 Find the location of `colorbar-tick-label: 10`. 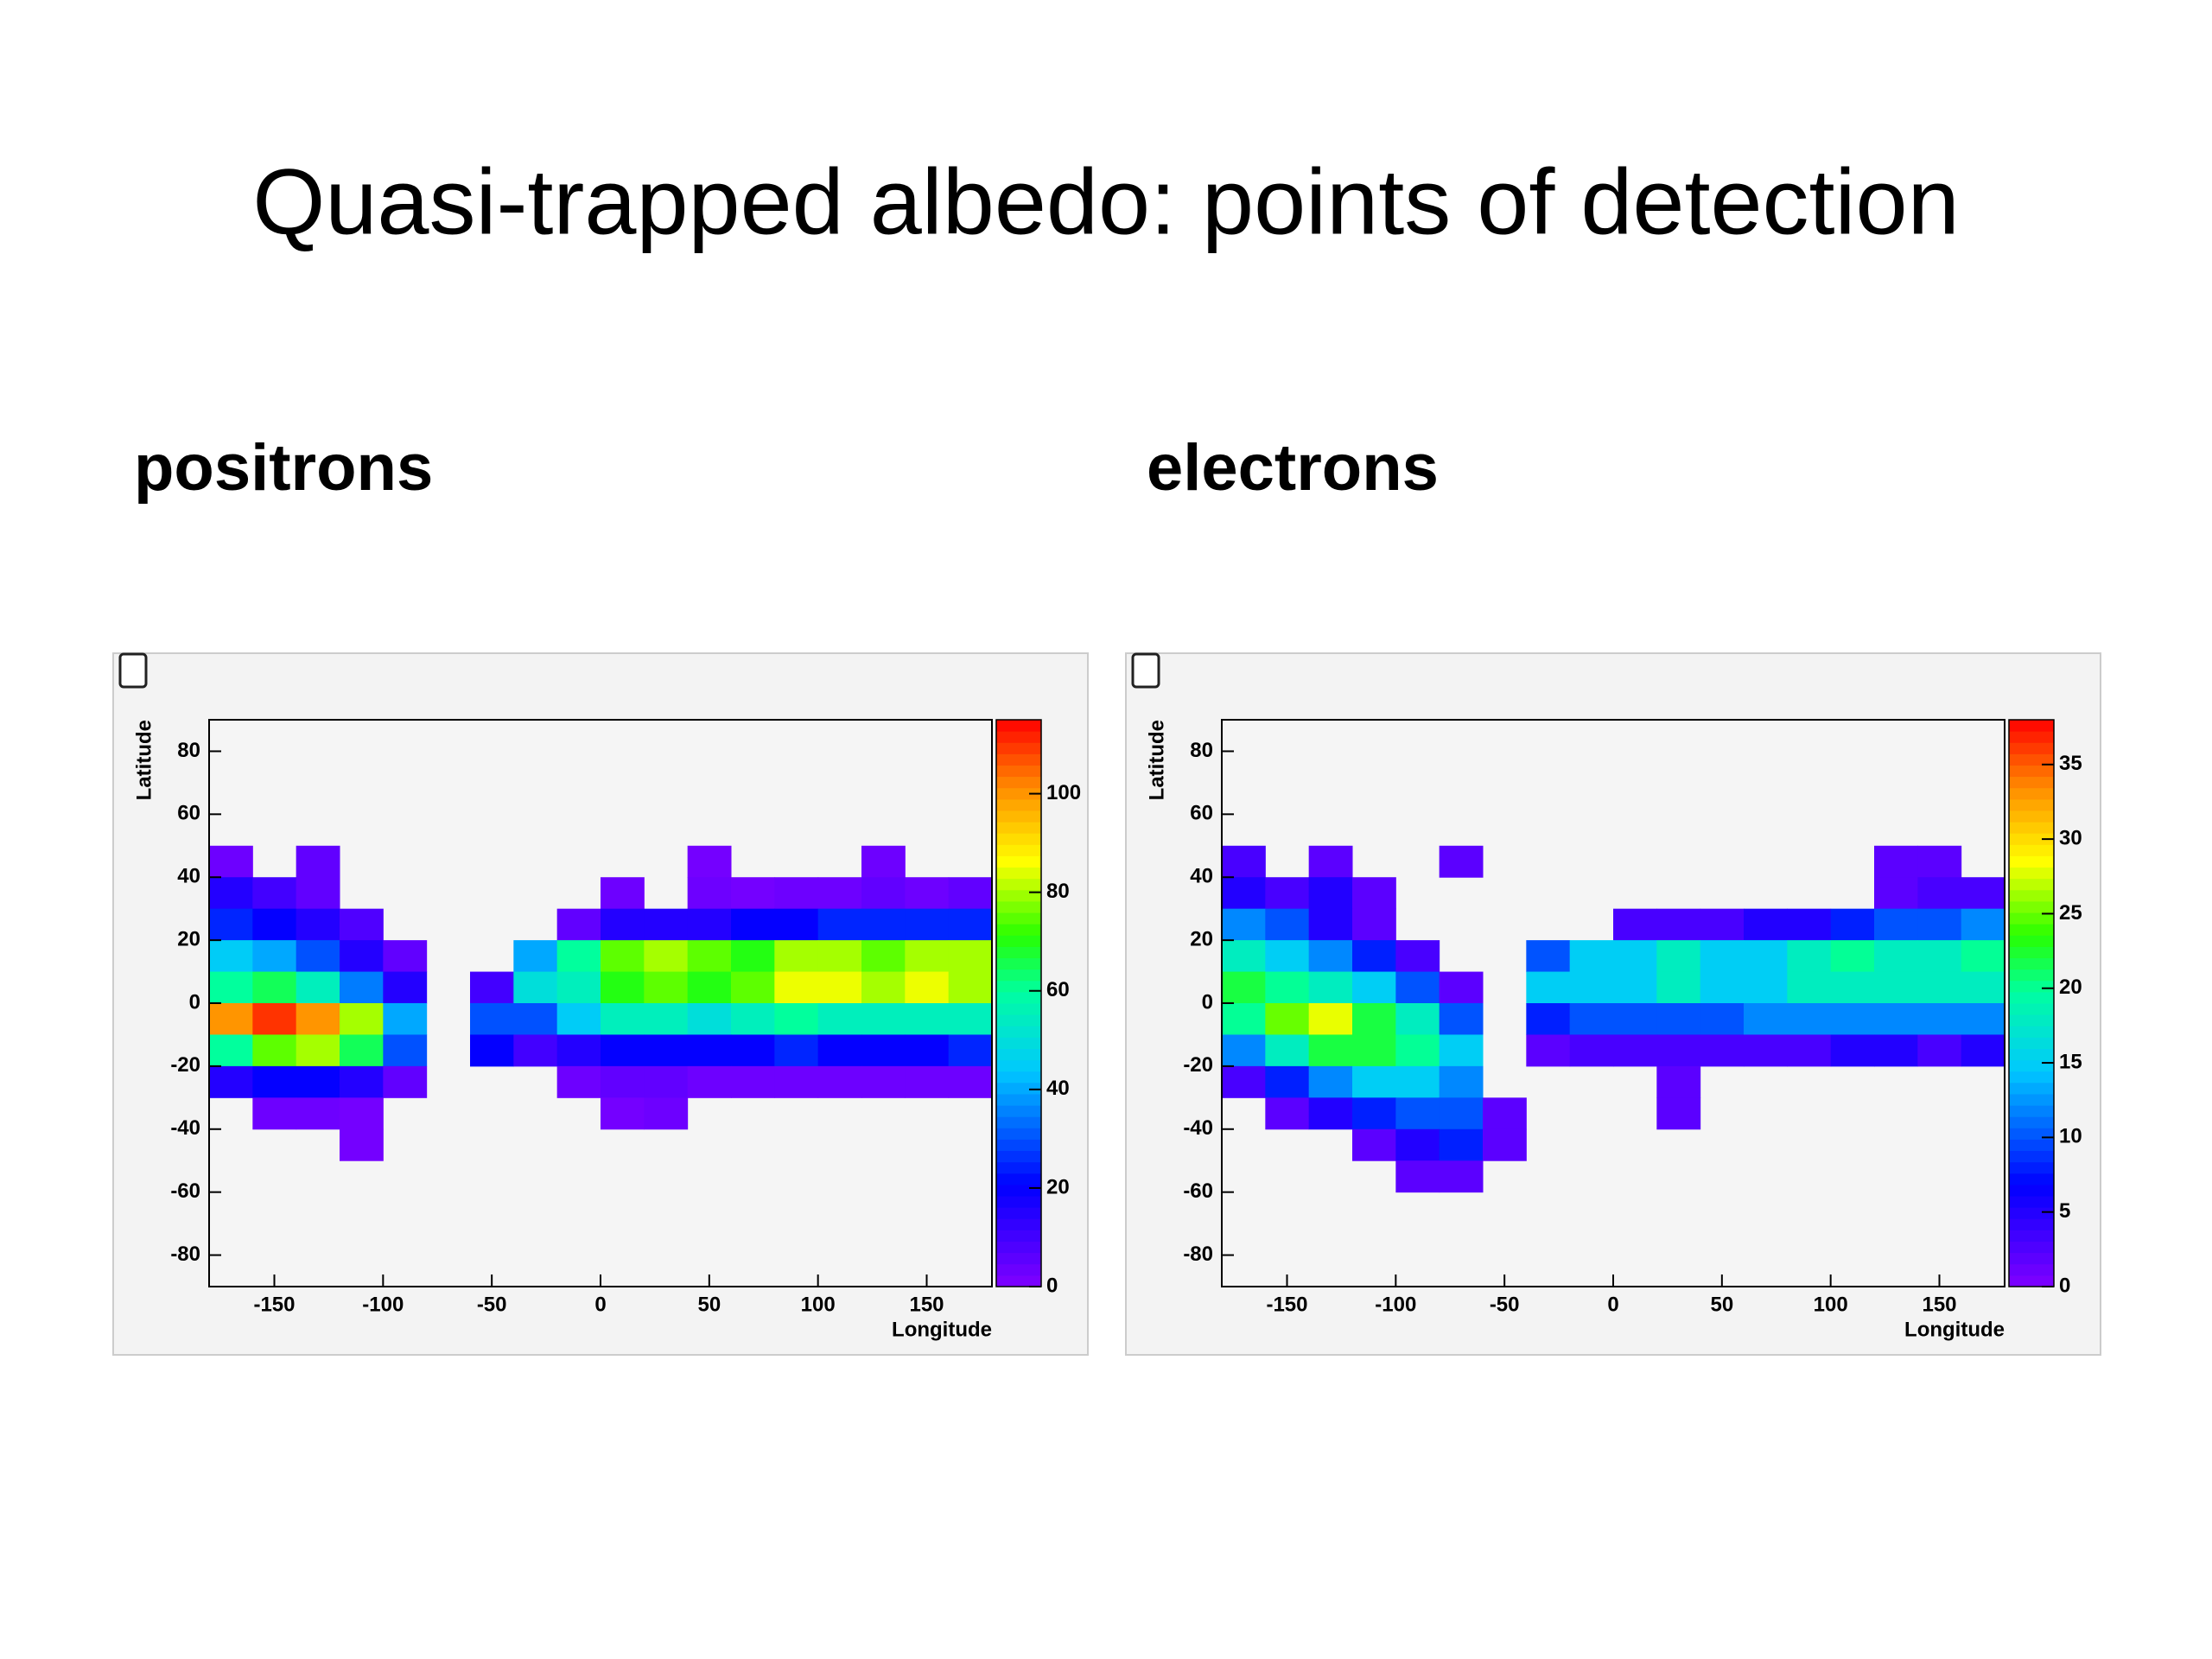

colorbar-tick-label: 10 is located at coordinates (2070, 1136).